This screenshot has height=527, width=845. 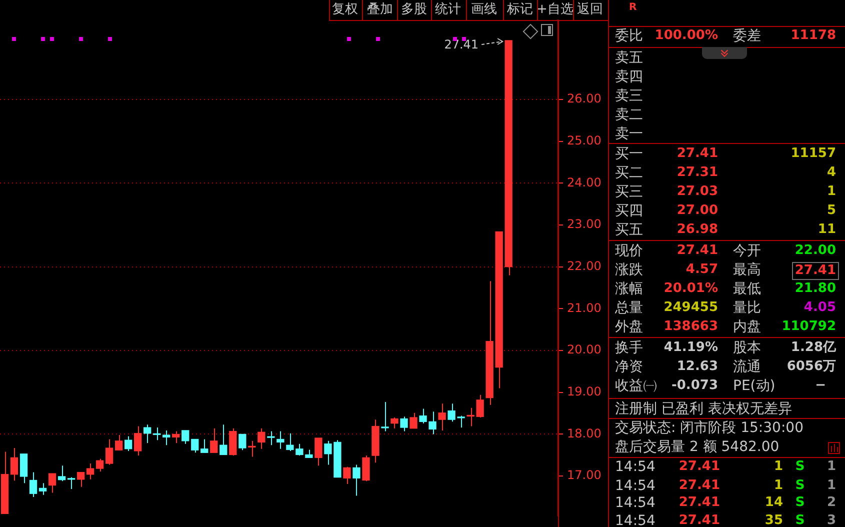 I want to click on y-tick-label: 21.00, so click(x=584, y=307).